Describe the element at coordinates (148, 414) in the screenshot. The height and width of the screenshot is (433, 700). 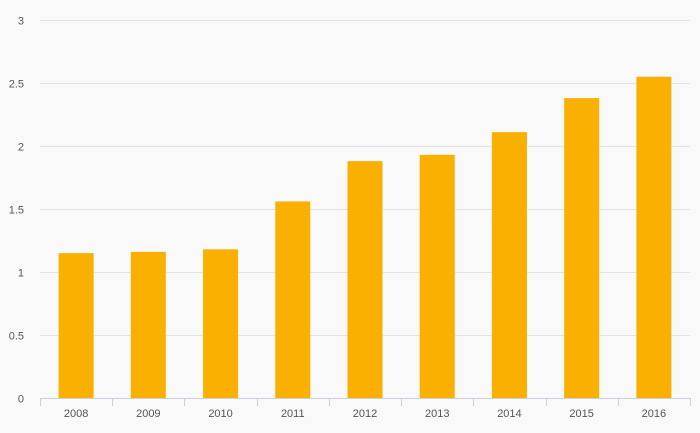
I see `x-tick-label: 2009` at that location.